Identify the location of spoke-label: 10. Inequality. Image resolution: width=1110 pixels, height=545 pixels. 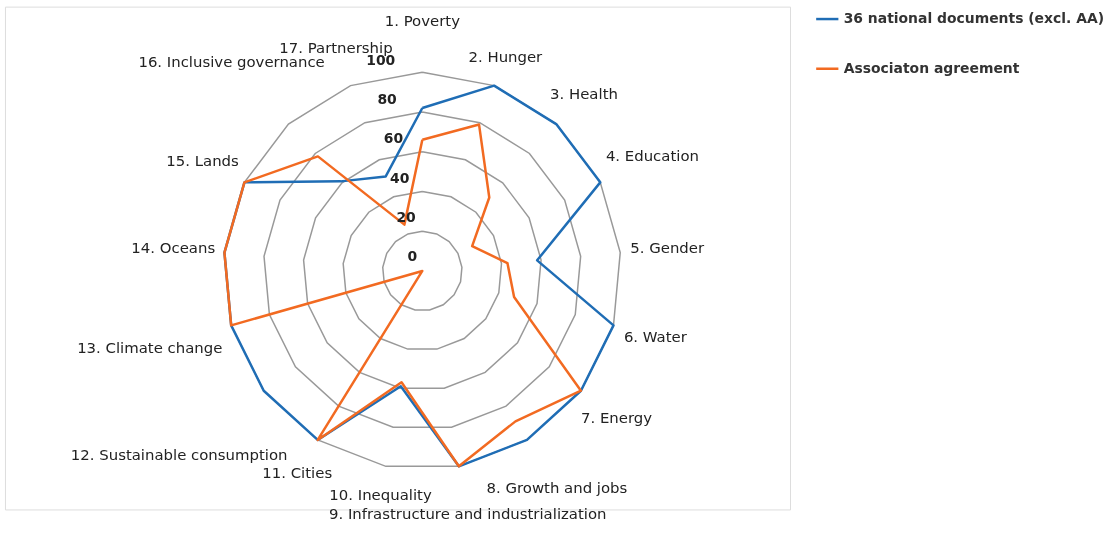
(380, 494).